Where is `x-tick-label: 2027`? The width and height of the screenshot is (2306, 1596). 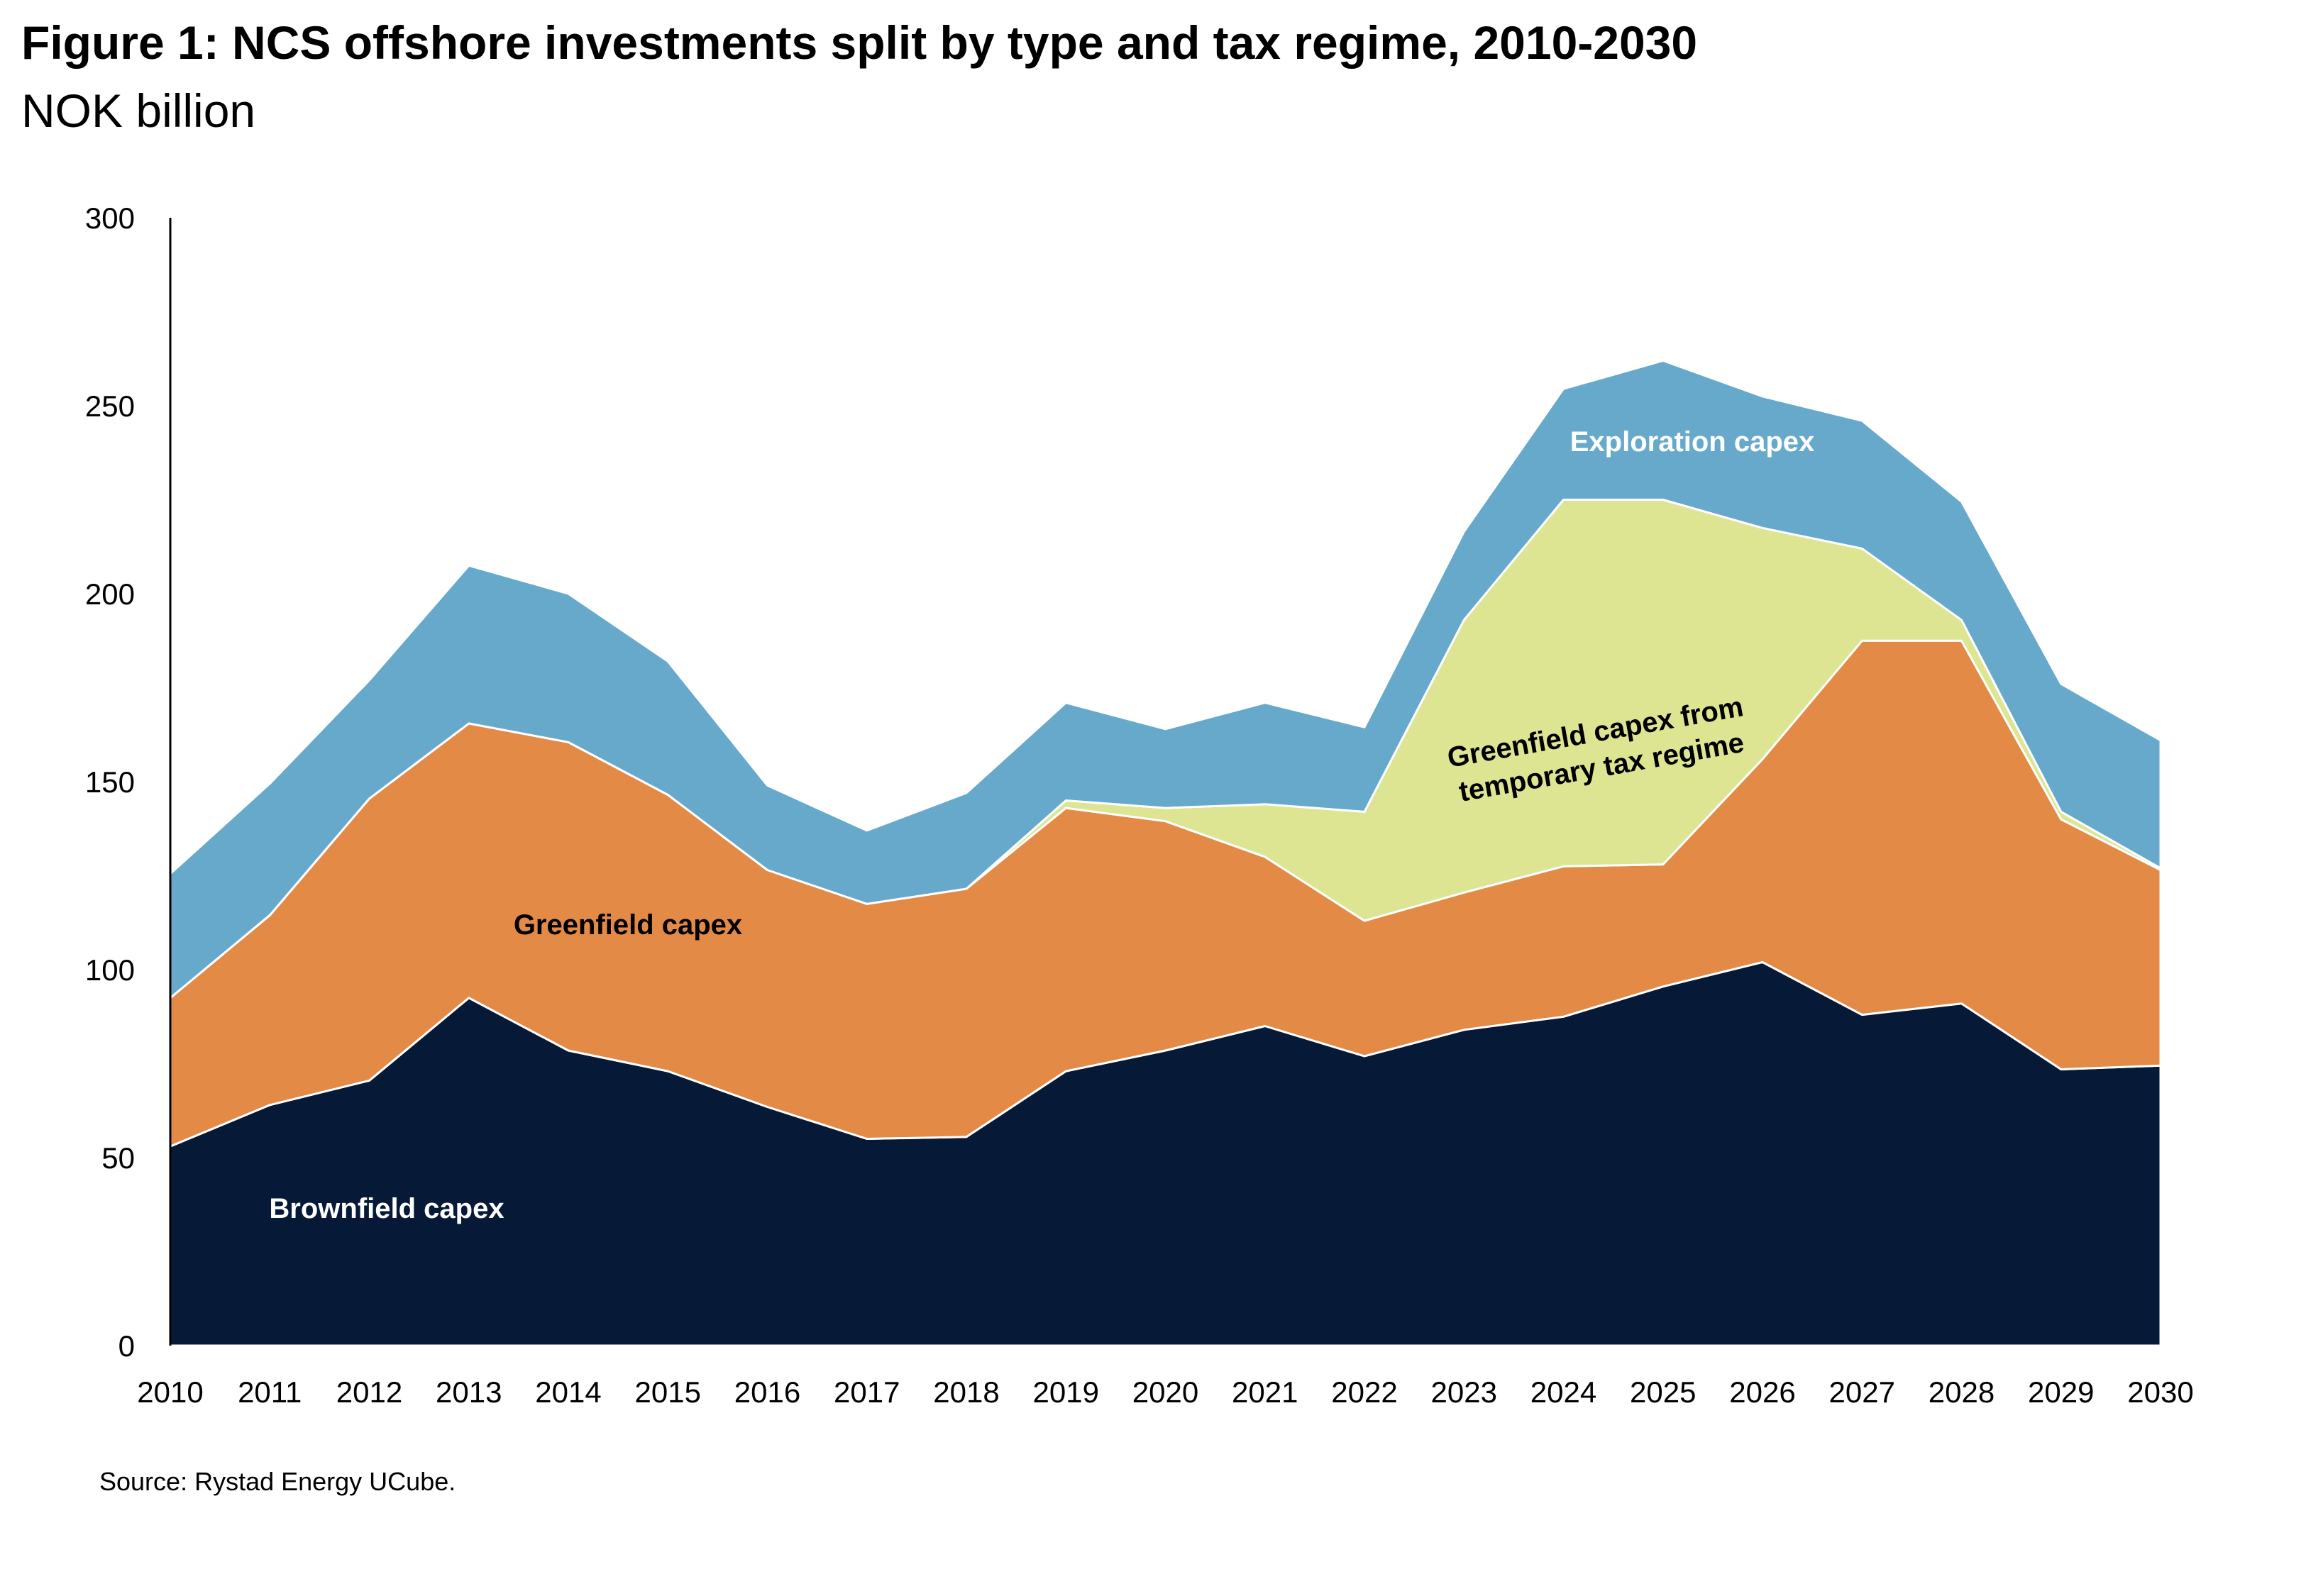 x-tick-label: 2027 is located at coordinates (1862, 1392).